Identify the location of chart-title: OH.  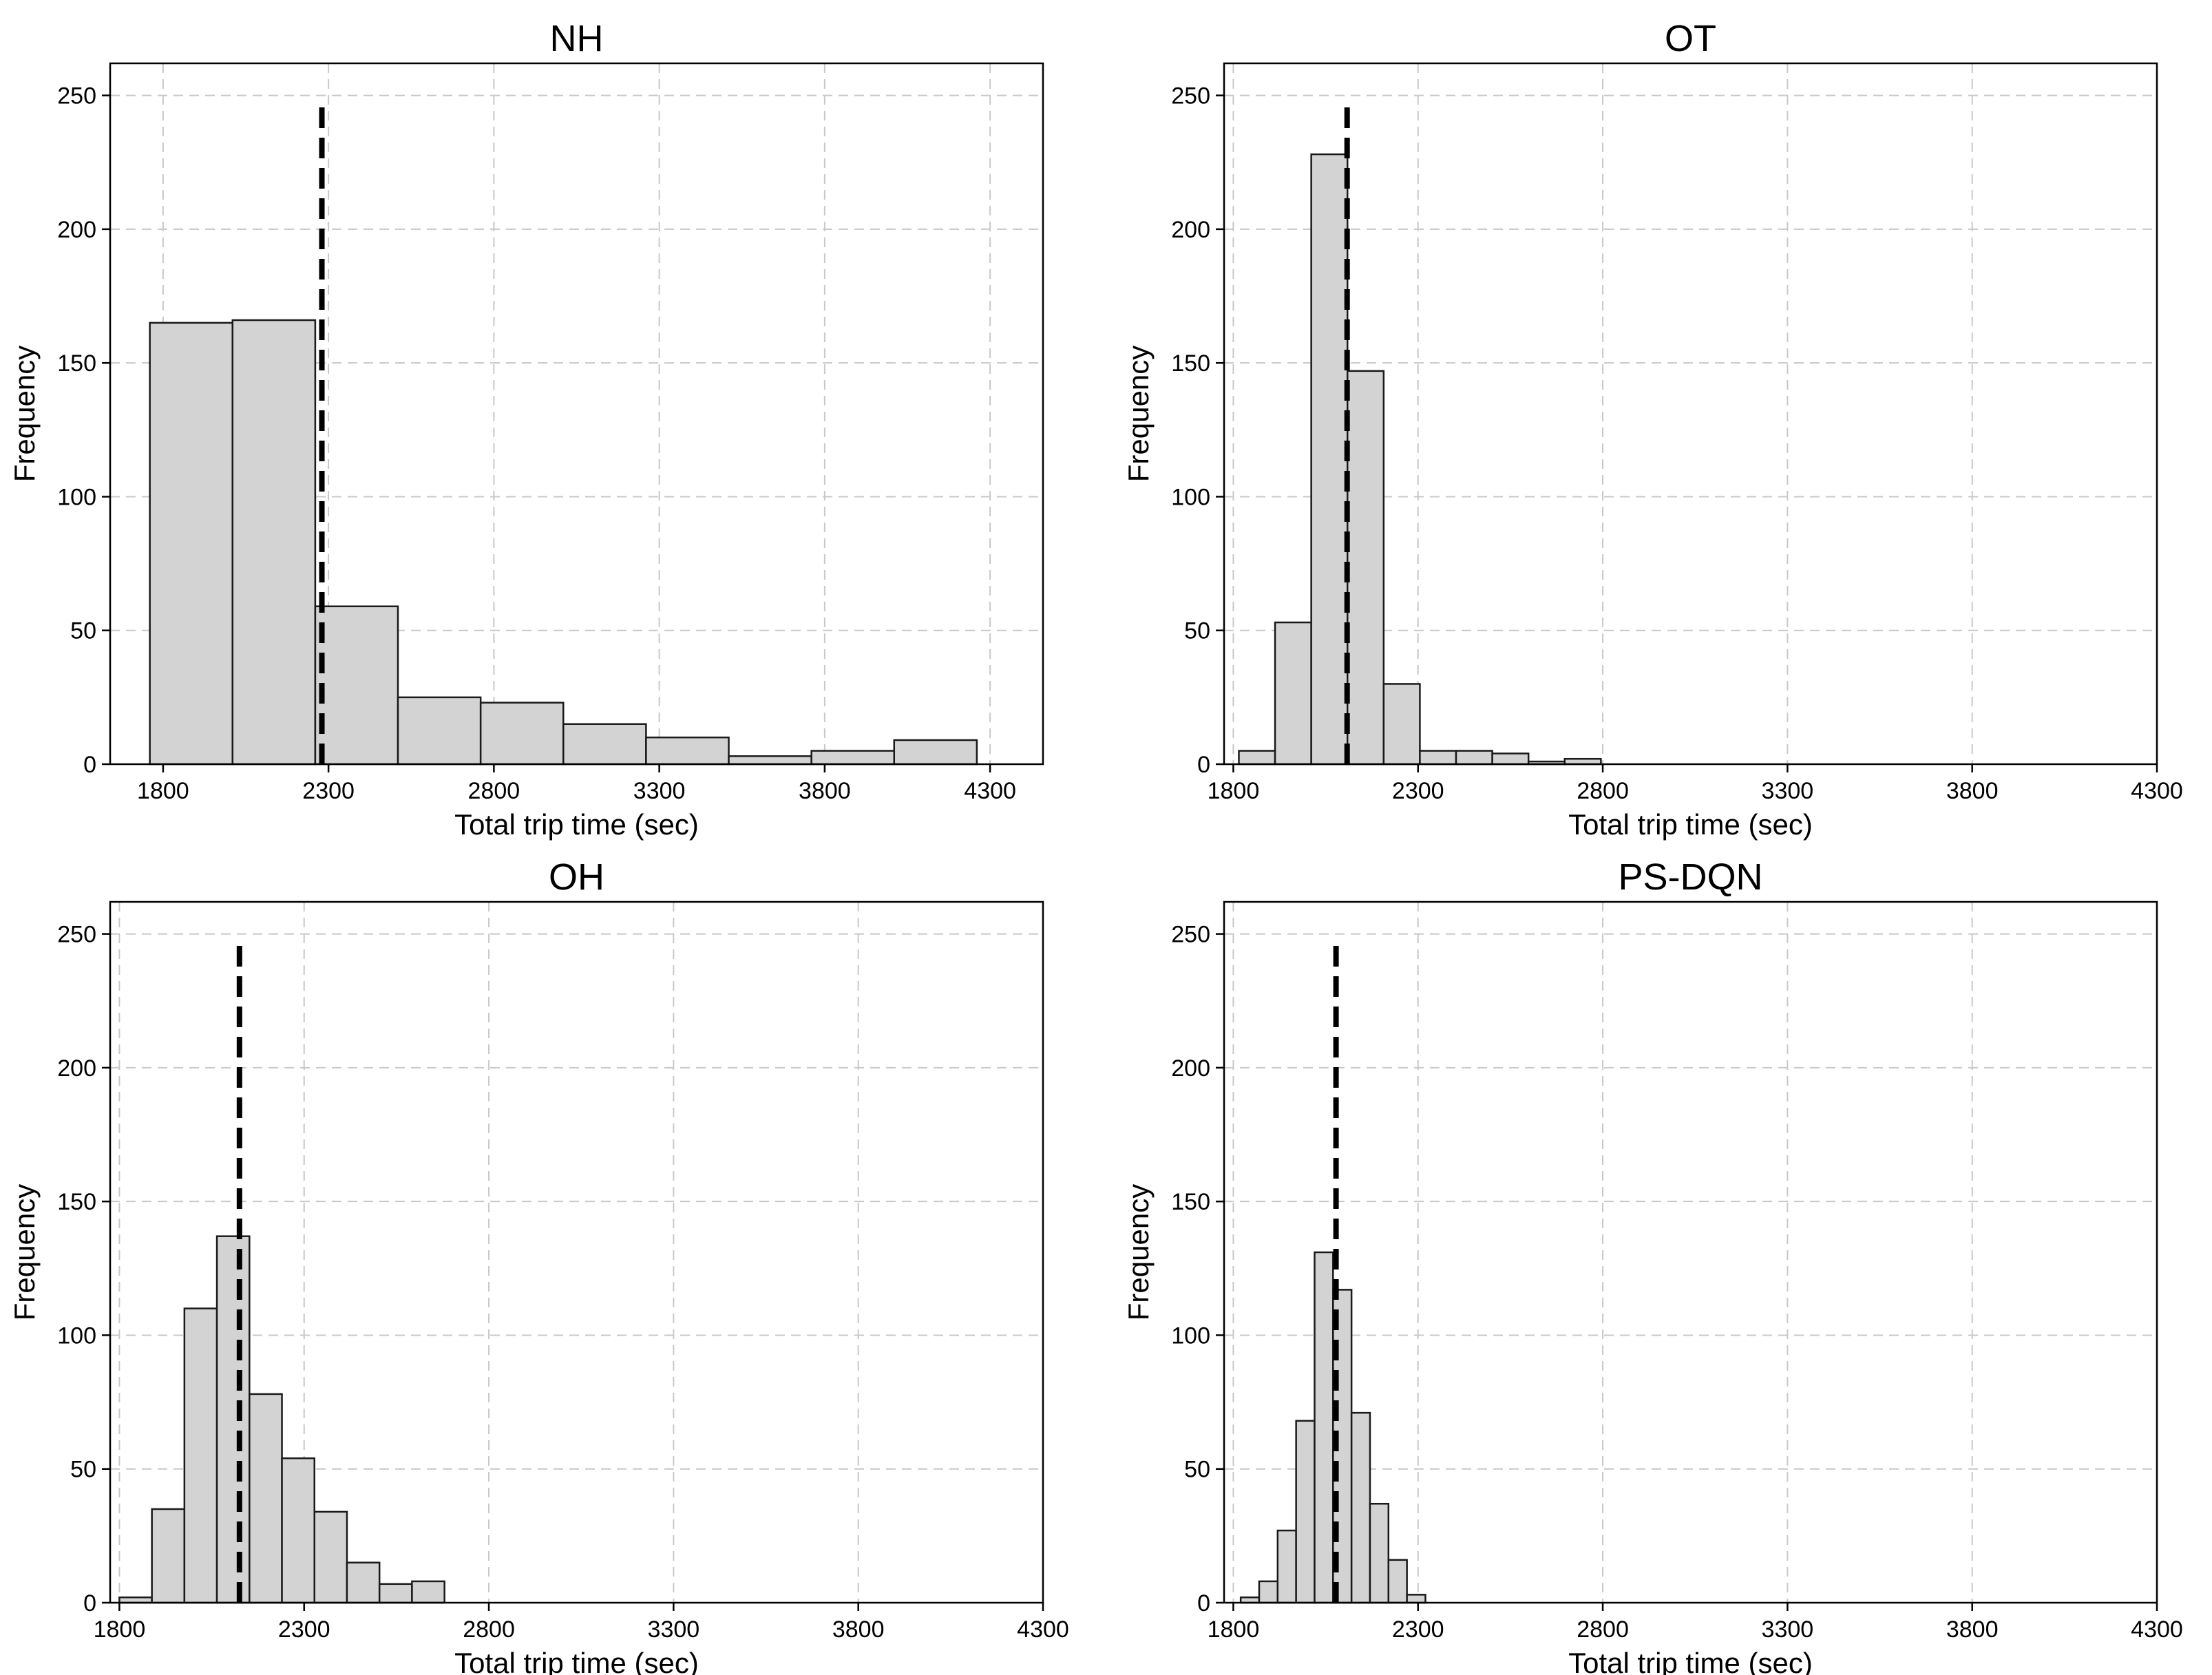
(576, 877).